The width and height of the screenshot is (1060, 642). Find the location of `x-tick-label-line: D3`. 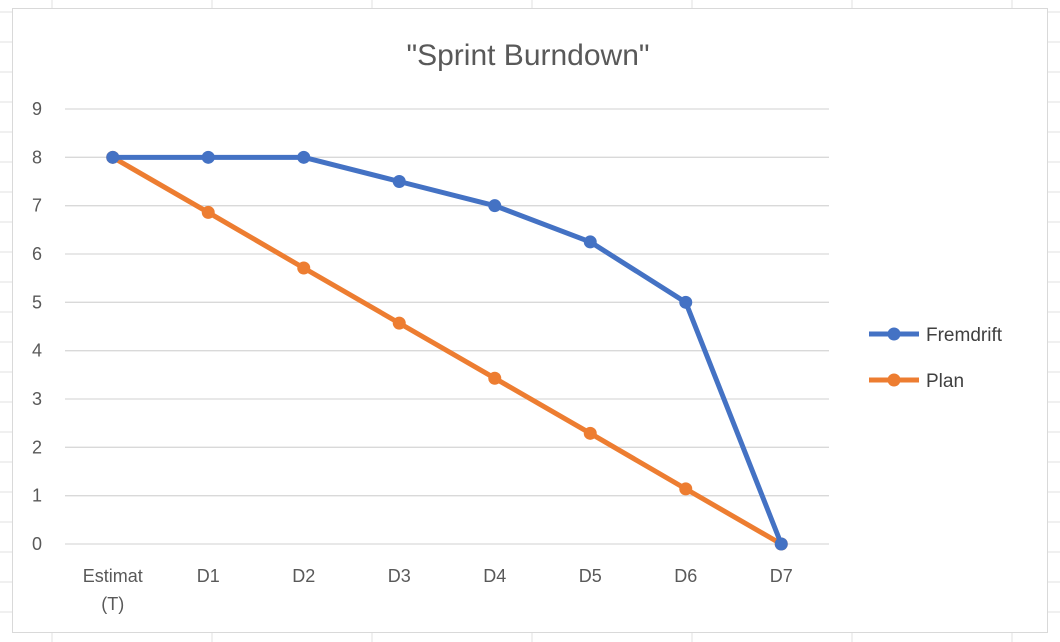

x-tick-label-line: D3 is located at coordinates (399, 576).